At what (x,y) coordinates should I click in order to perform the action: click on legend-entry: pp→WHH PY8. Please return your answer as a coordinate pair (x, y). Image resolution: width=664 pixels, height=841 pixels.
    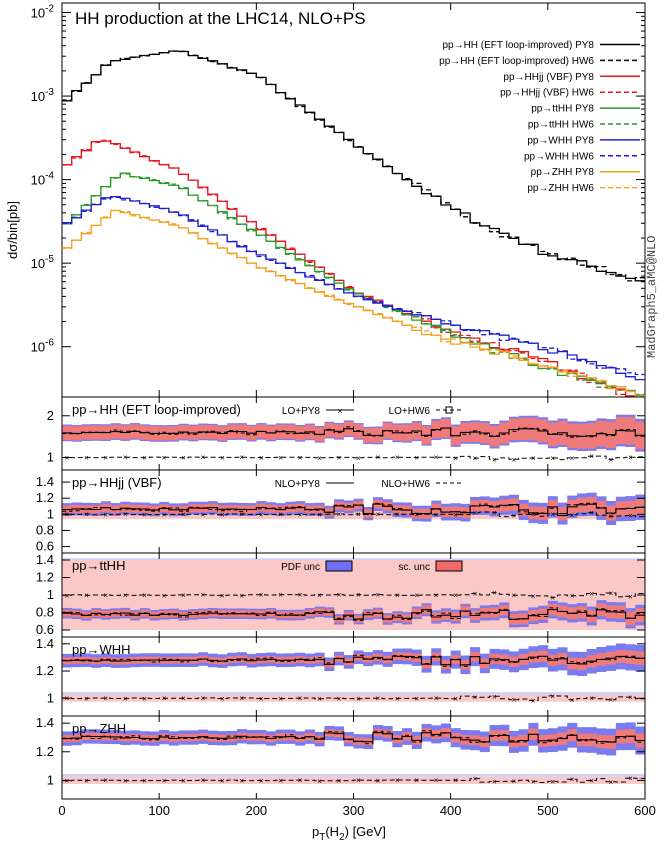
    Looking at the image, I should click on (560, 140).